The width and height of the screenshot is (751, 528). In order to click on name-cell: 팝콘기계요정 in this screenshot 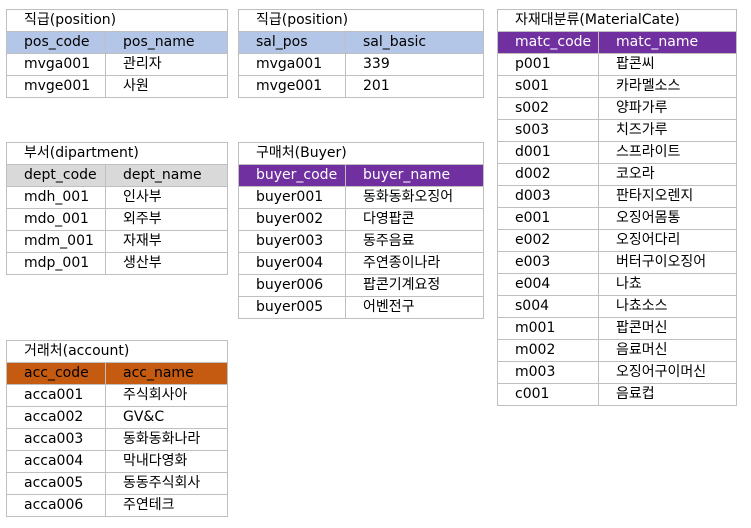, I will do `click(414, 285)`.